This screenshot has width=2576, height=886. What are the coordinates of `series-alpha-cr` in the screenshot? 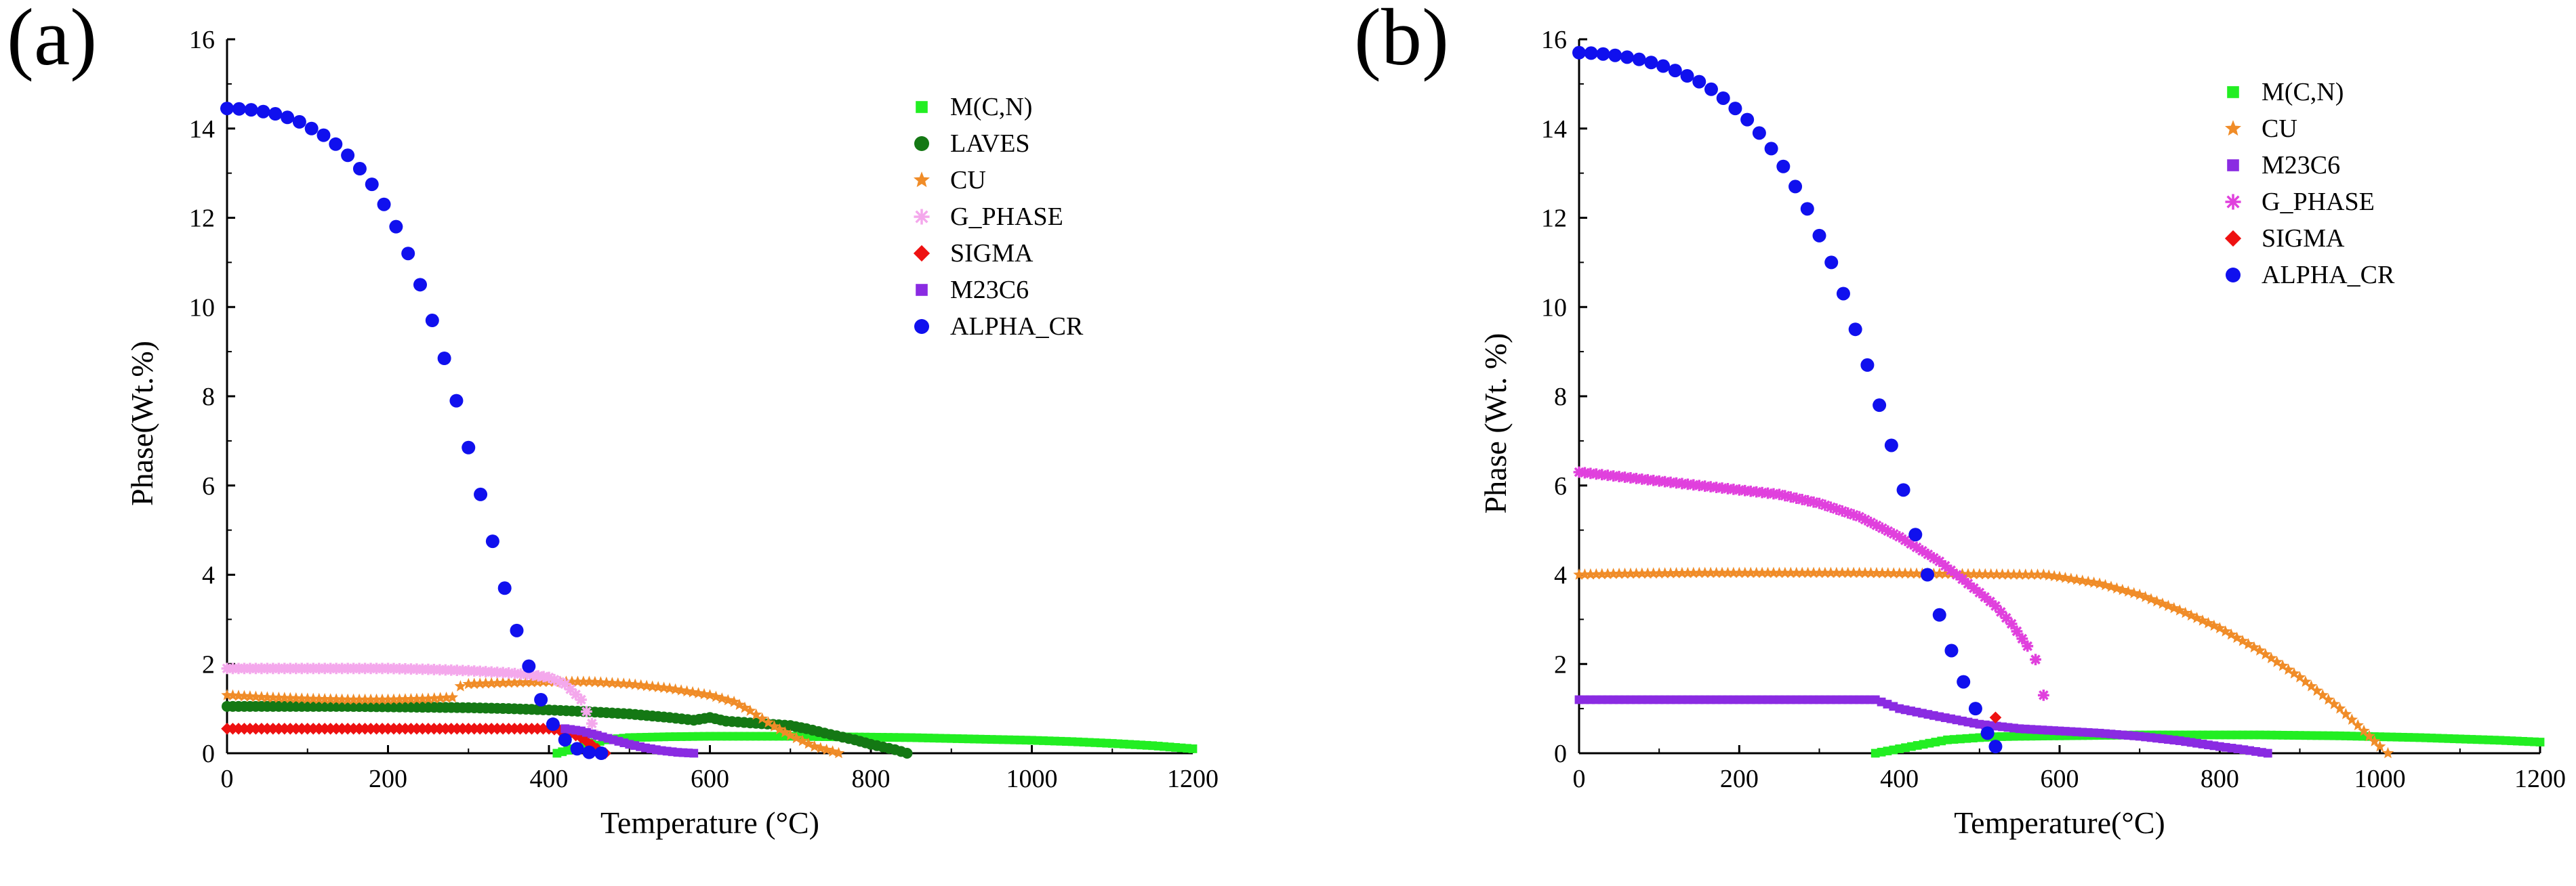 It's located at (1788, 399).